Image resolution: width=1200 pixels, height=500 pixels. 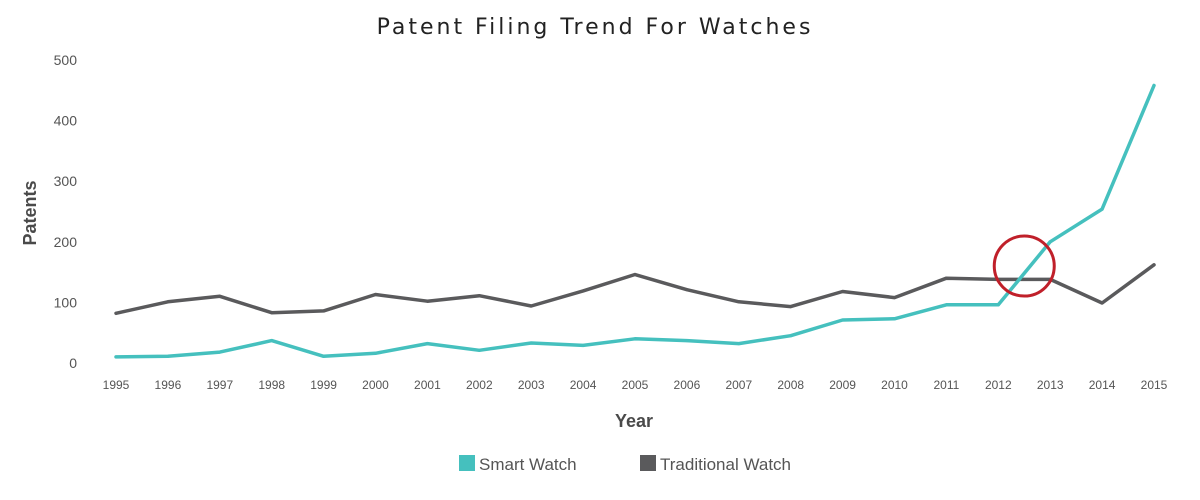 I want to click on x-tick-label: 2006, so click(x=687, y=385).